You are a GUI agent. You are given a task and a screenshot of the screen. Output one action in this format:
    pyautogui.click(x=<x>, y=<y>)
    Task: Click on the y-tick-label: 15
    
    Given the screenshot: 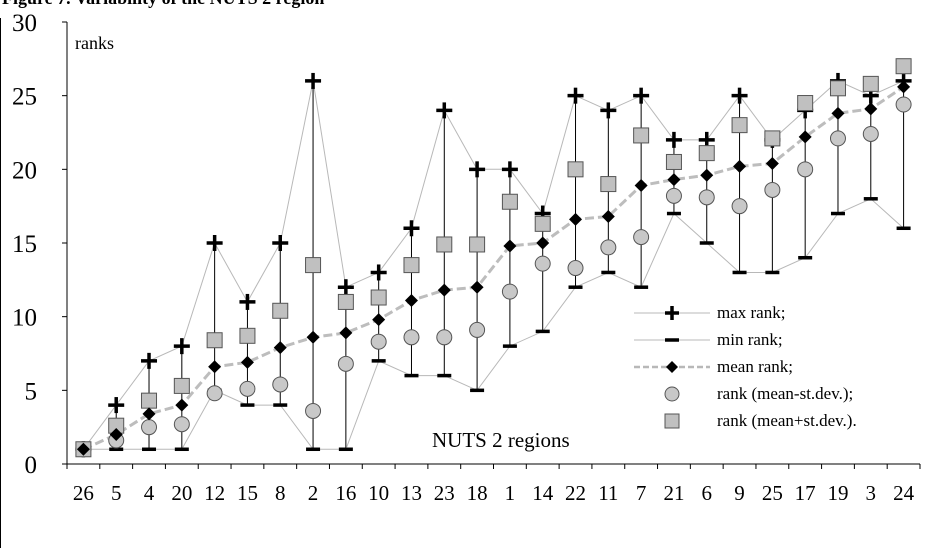 What is the action you would take?
    pyautogui.click(x=24, y=244)
    